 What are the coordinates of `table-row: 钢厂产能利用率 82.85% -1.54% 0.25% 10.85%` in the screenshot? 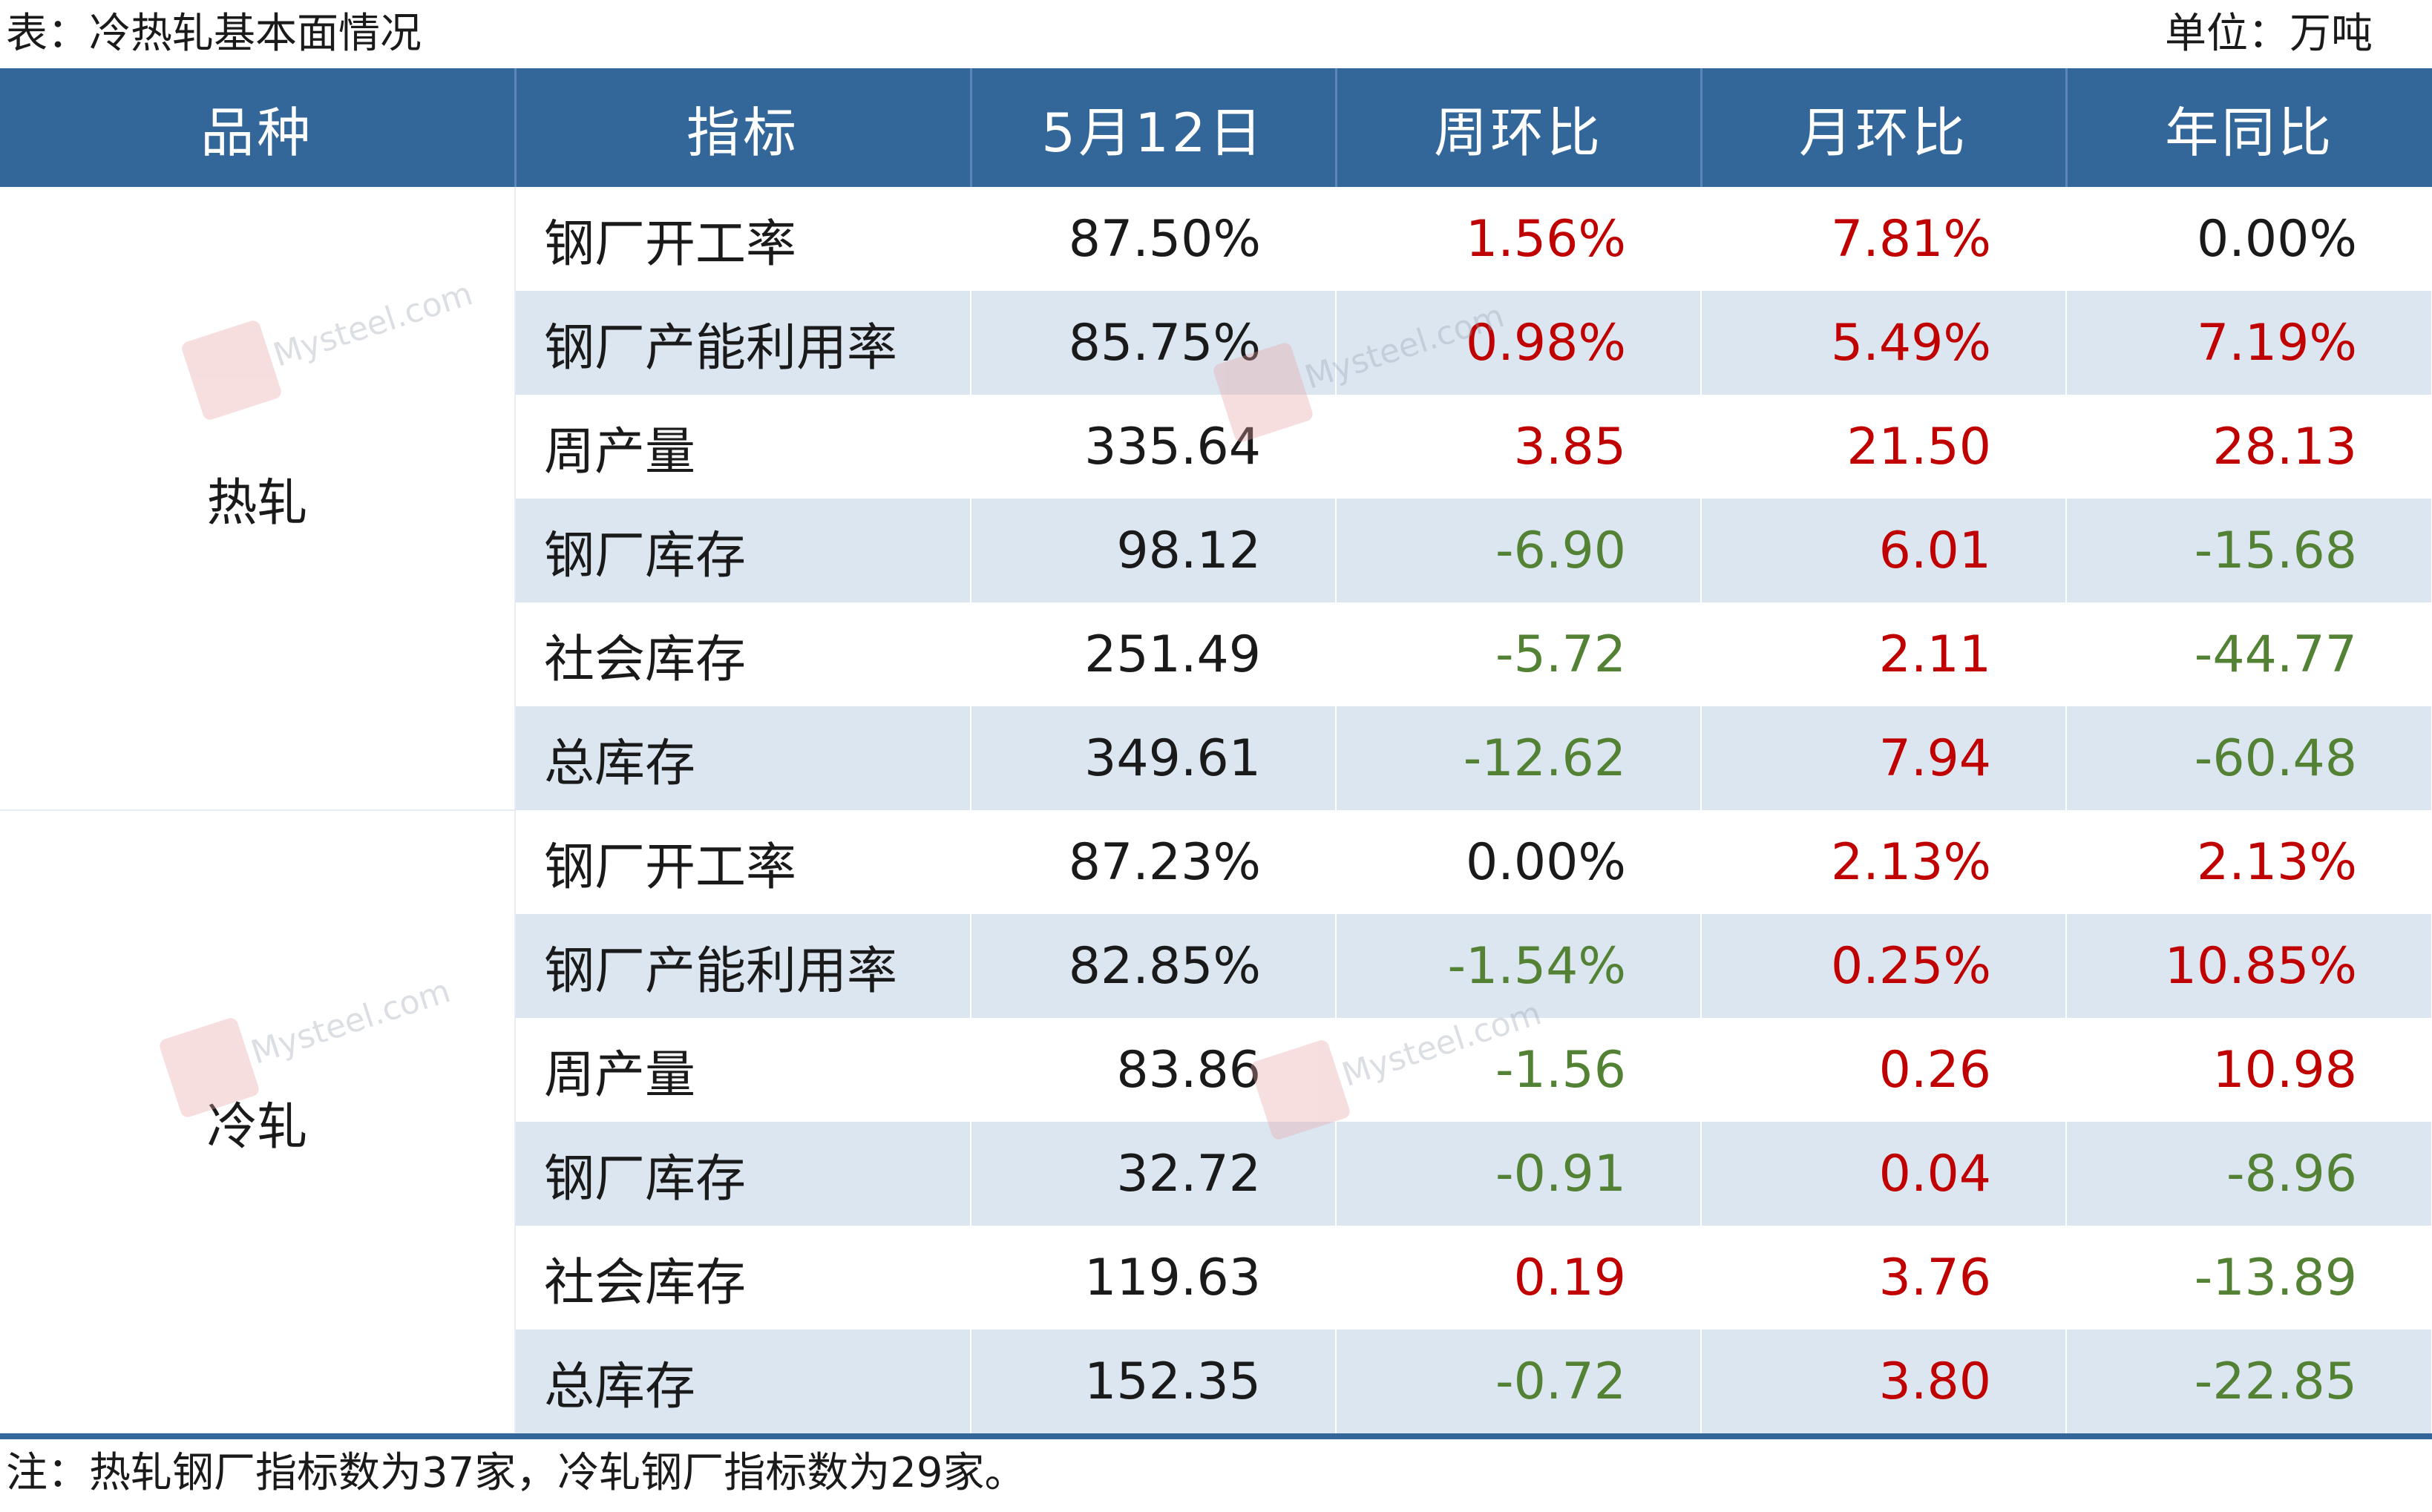 It's located at (1216, 966).